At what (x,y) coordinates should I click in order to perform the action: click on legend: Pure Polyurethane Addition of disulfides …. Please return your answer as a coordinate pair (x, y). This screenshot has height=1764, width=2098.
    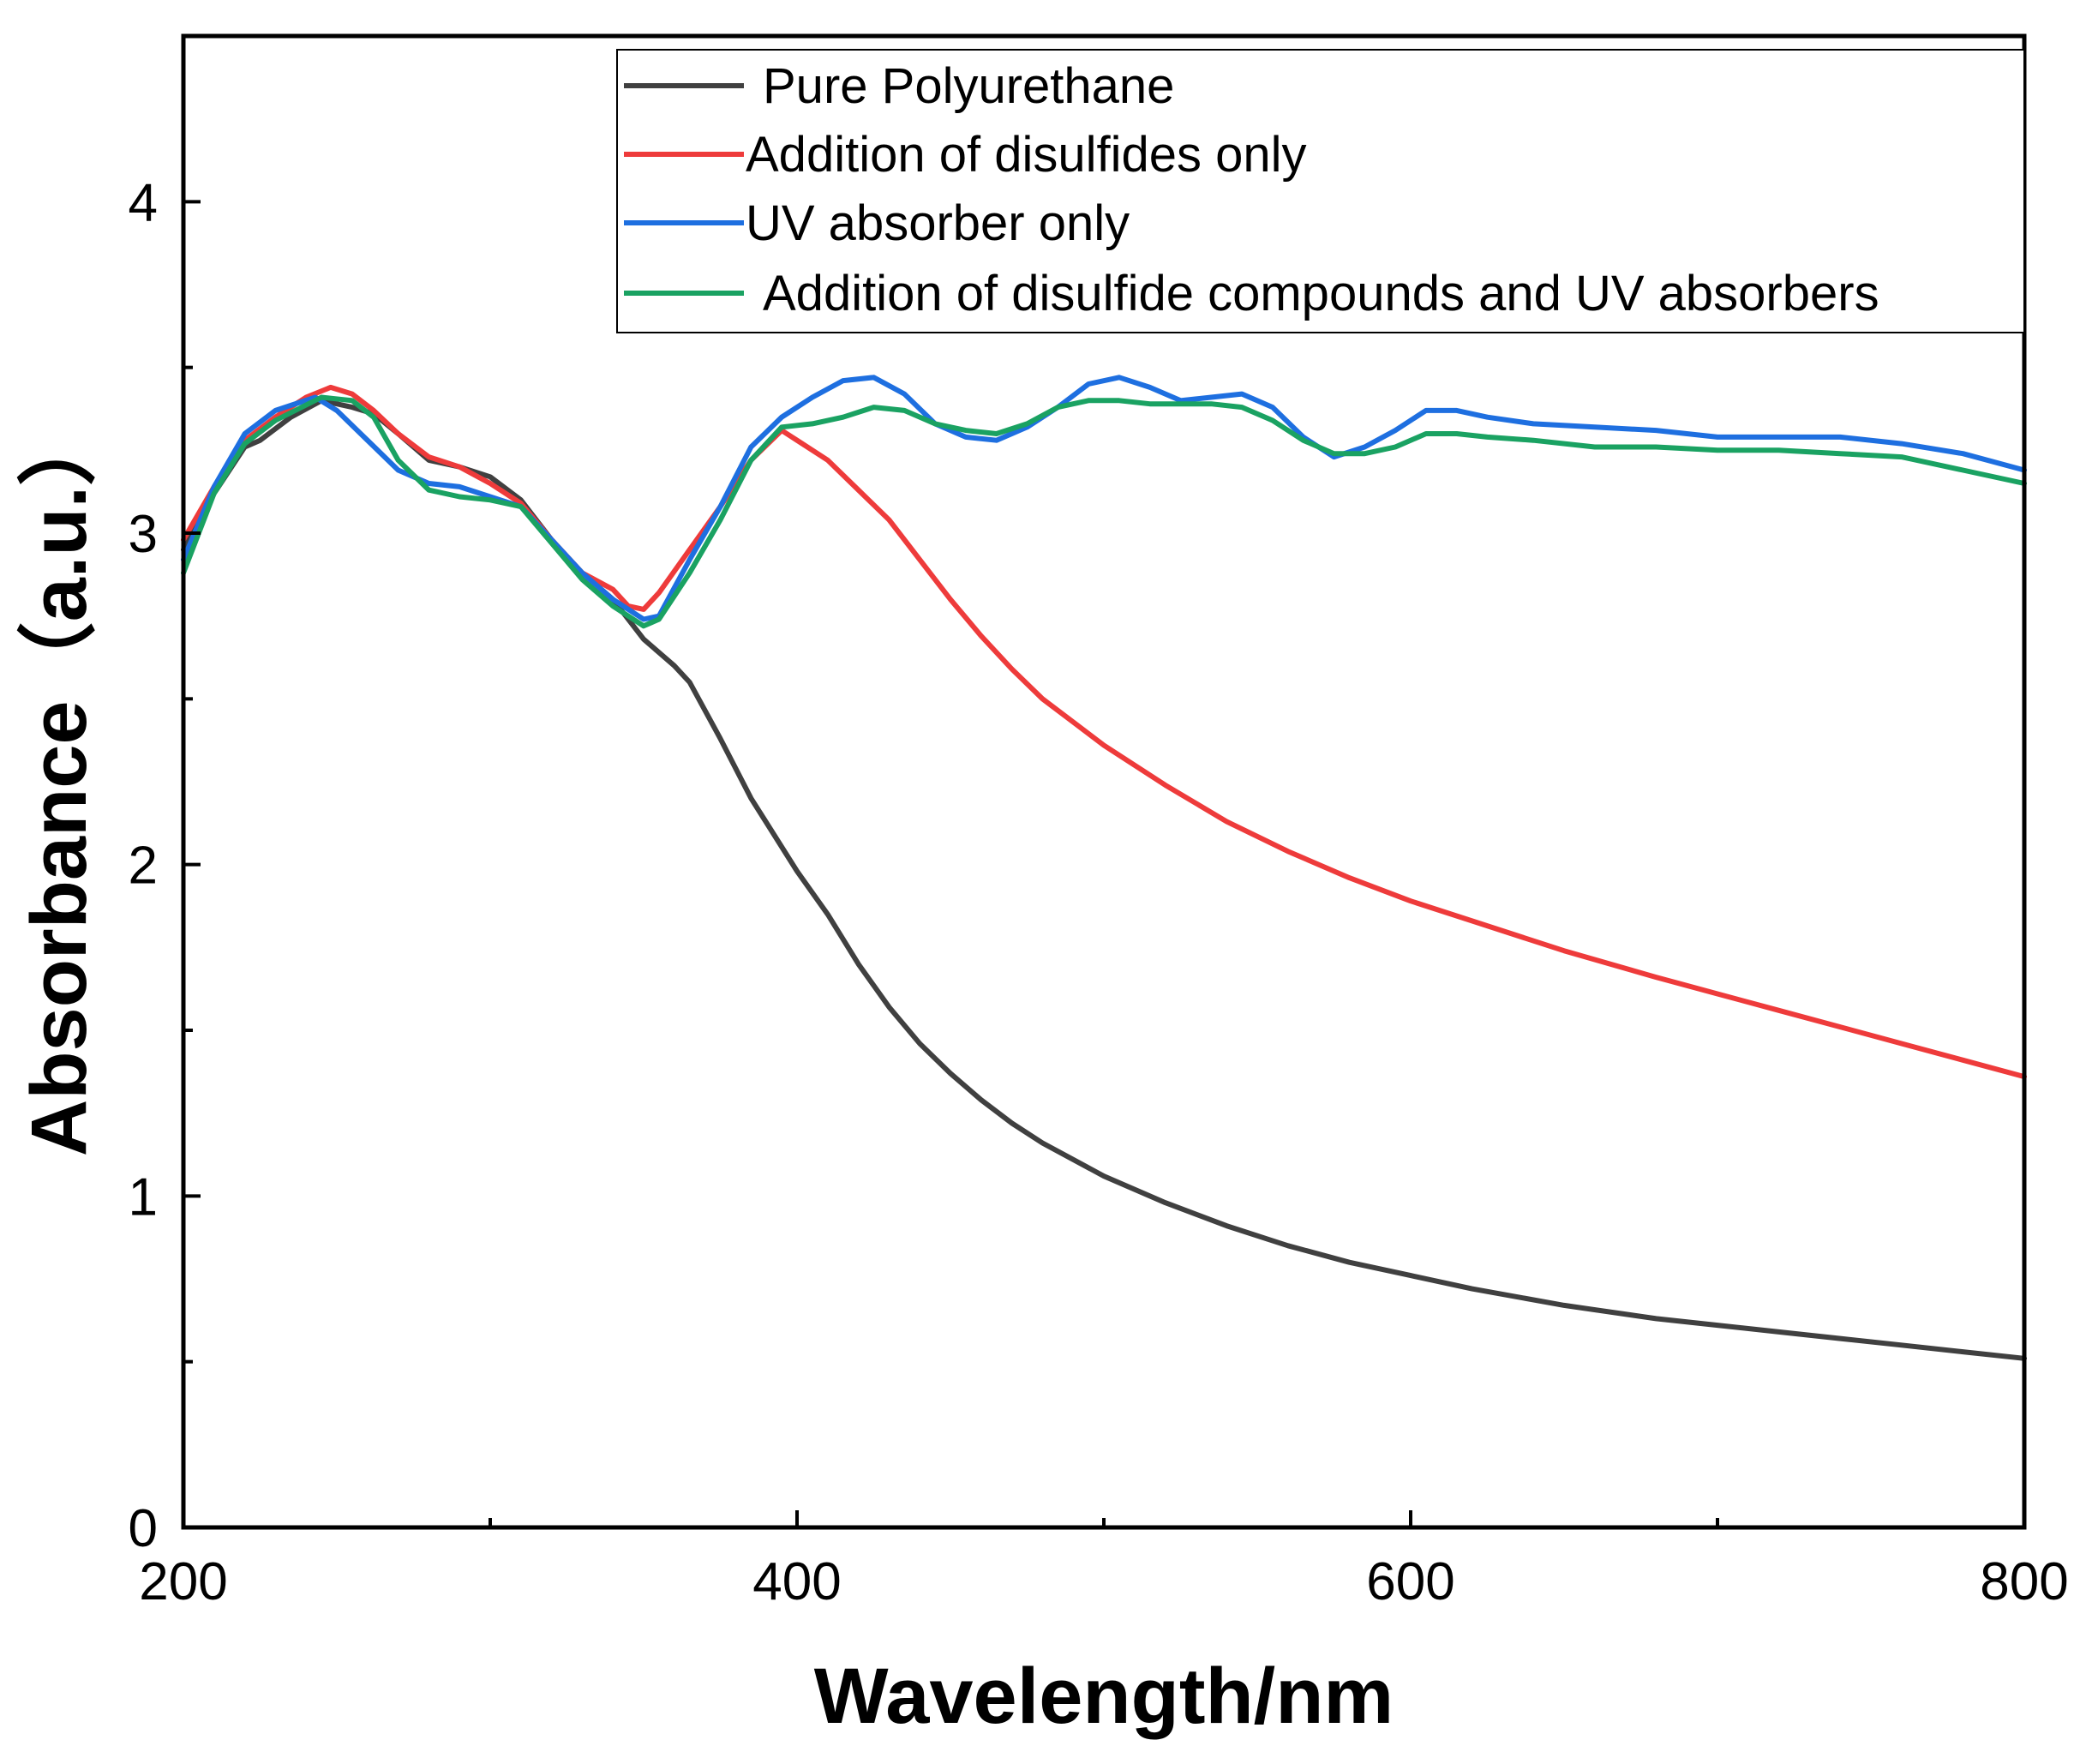
    Looking at the image, I should click on (1320, 191).